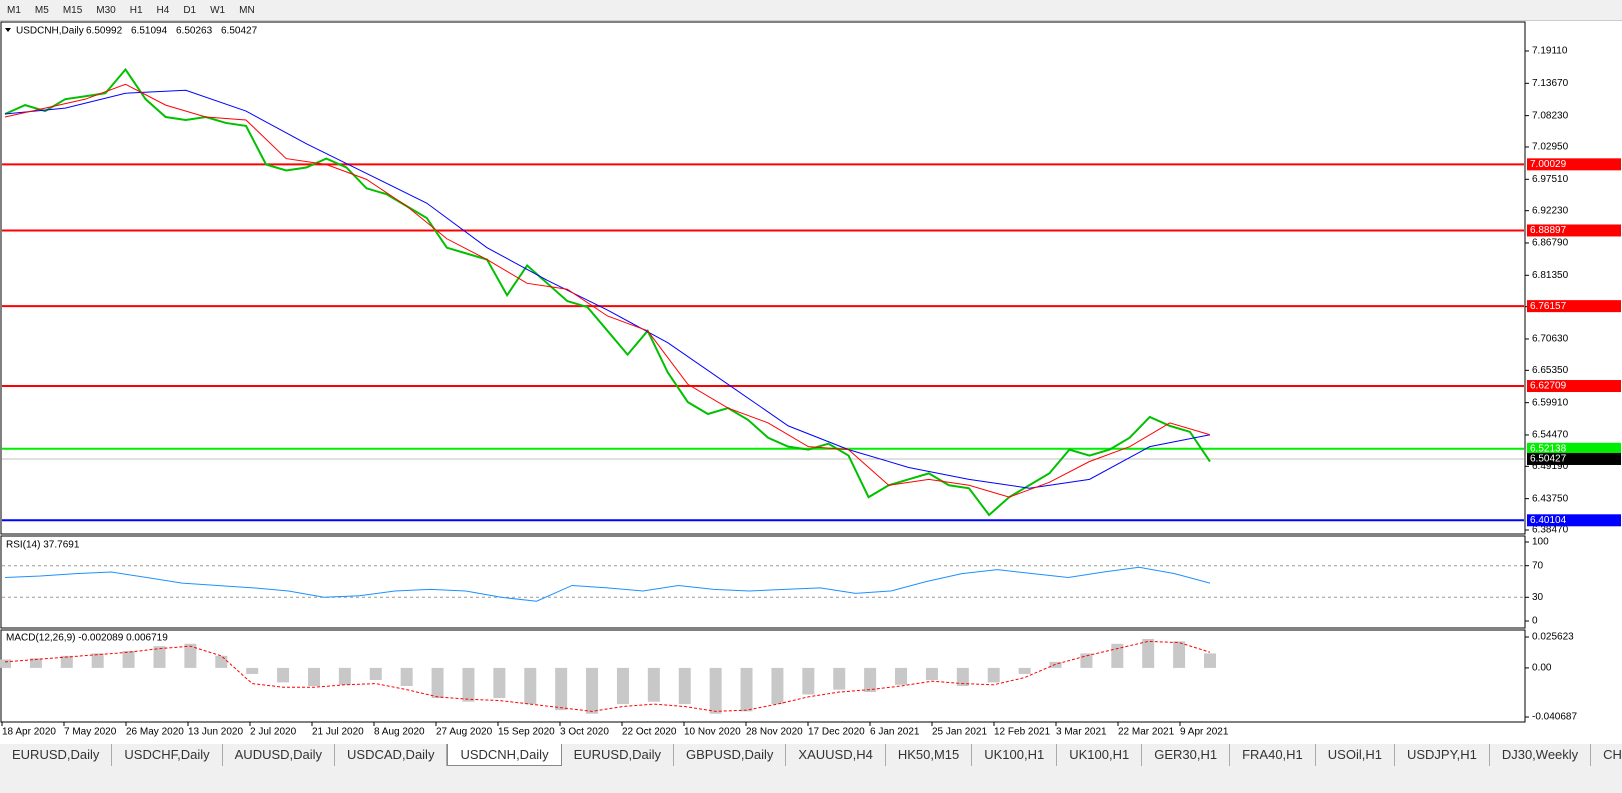 This screenshot has height=793, width=1622. Describe the element at coordinates (836, 755) in the screenshot. I see `tab: XAUUSD,H4` at that location.